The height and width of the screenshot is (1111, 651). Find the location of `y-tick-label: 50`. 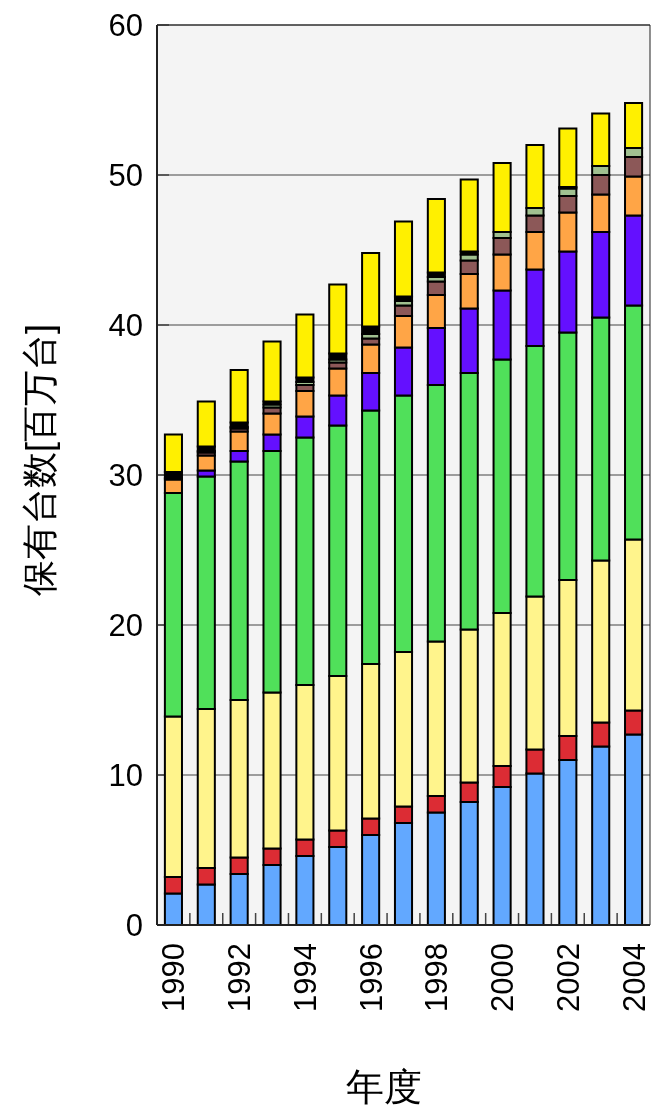

y-tick-label: 50 is located at coordinates (125, 175).